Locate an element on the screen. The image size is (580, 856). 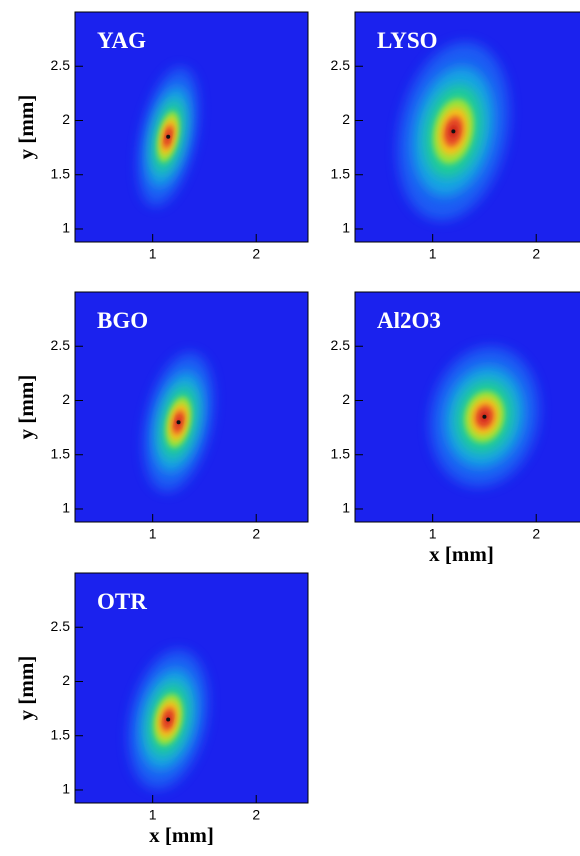
panel-title: OTR is located at coordinates (122, 601).